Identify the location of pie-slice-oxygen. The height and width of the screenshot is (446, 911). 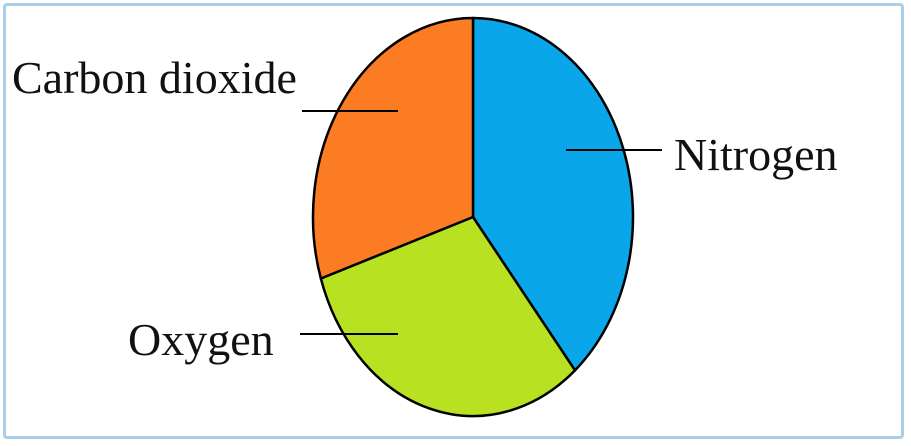
(448, 316).